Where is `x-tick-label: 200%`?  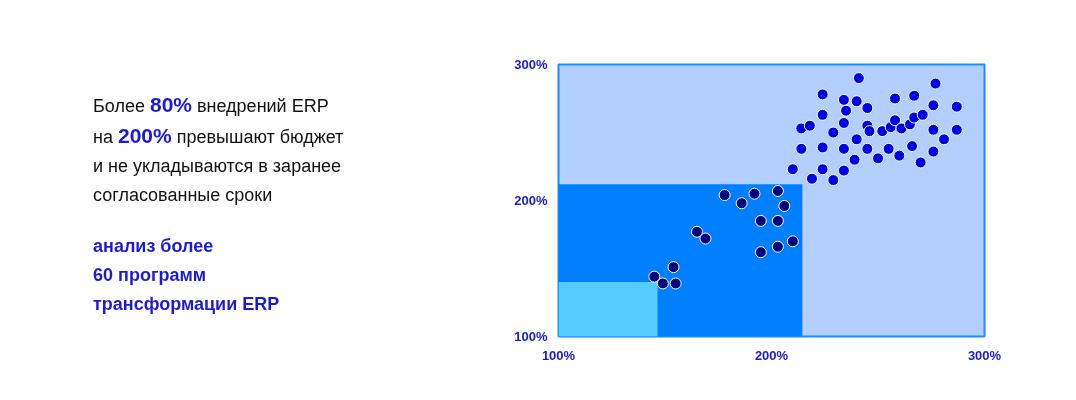 x-tick-label: 200% is located at coordinates (771, 355).